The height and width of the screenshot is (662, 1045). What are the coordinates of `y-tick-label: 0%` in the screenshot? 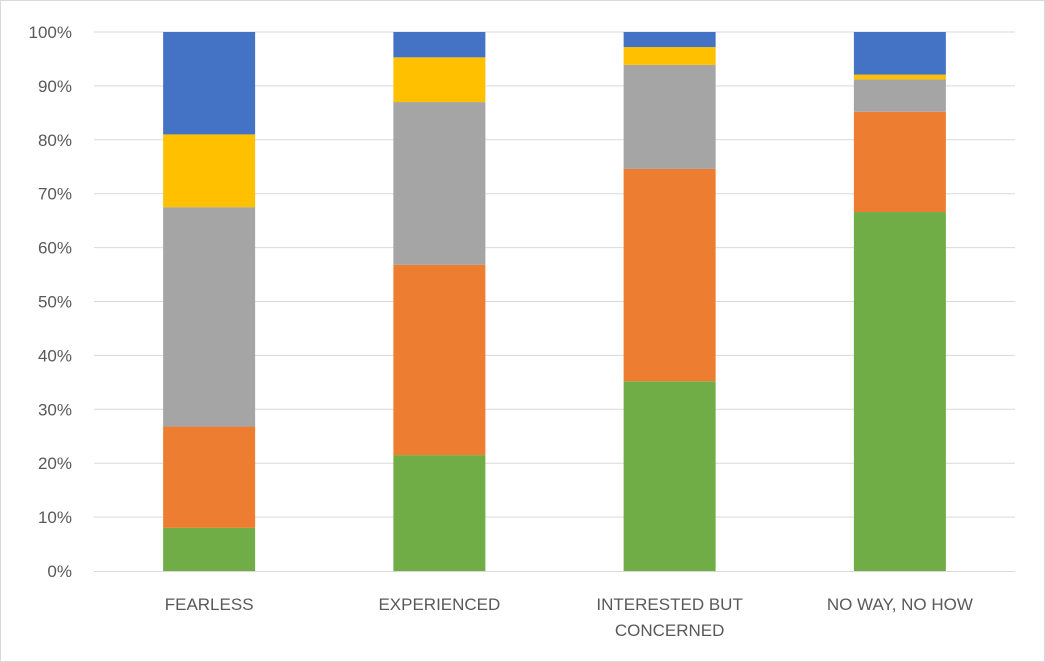 It's located at (59, 571).